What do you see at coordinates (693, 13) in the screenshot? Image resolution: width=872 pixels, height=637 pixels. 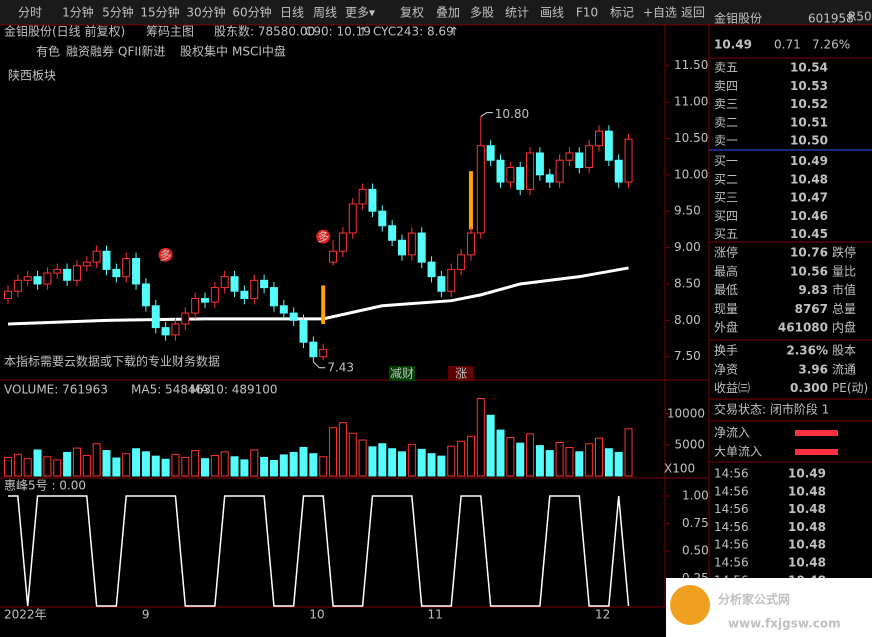 I see `toolbar-tool: 返回` at bounding box center [693, 13].